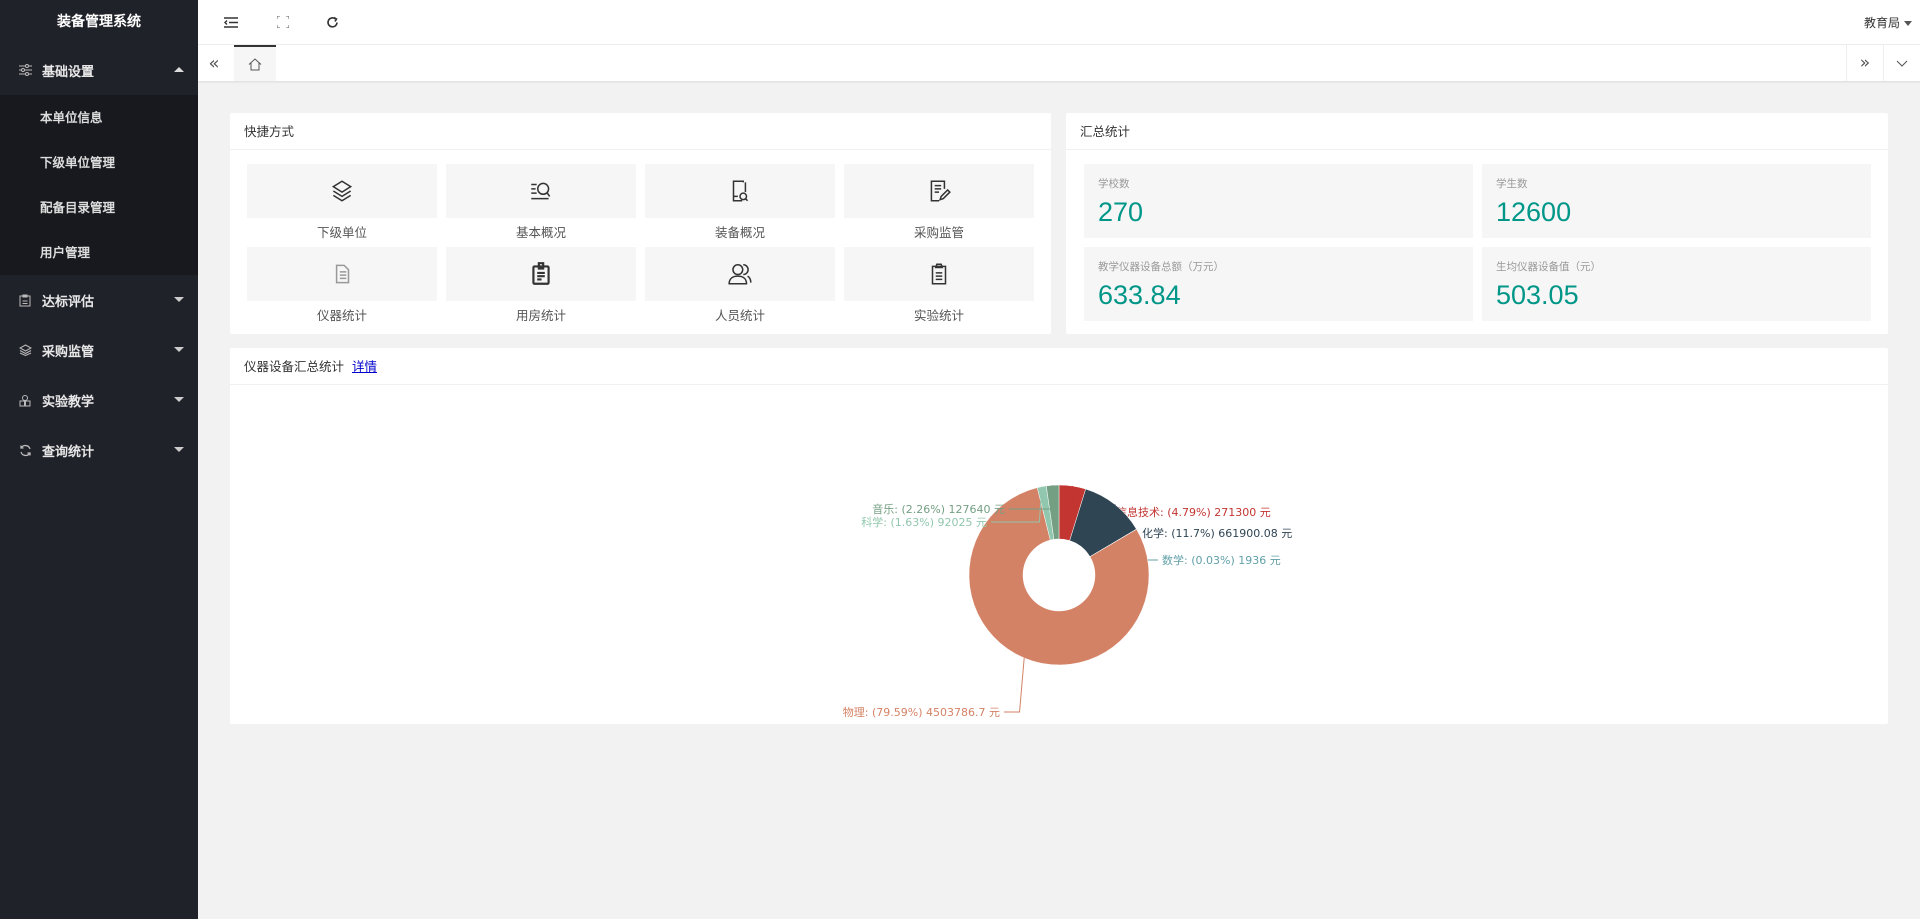  What do you see at coordinates (99, 400) in the screenshot?
I see `menu-experiment-teaching: 实验教学` at bounding box center [99, 400].